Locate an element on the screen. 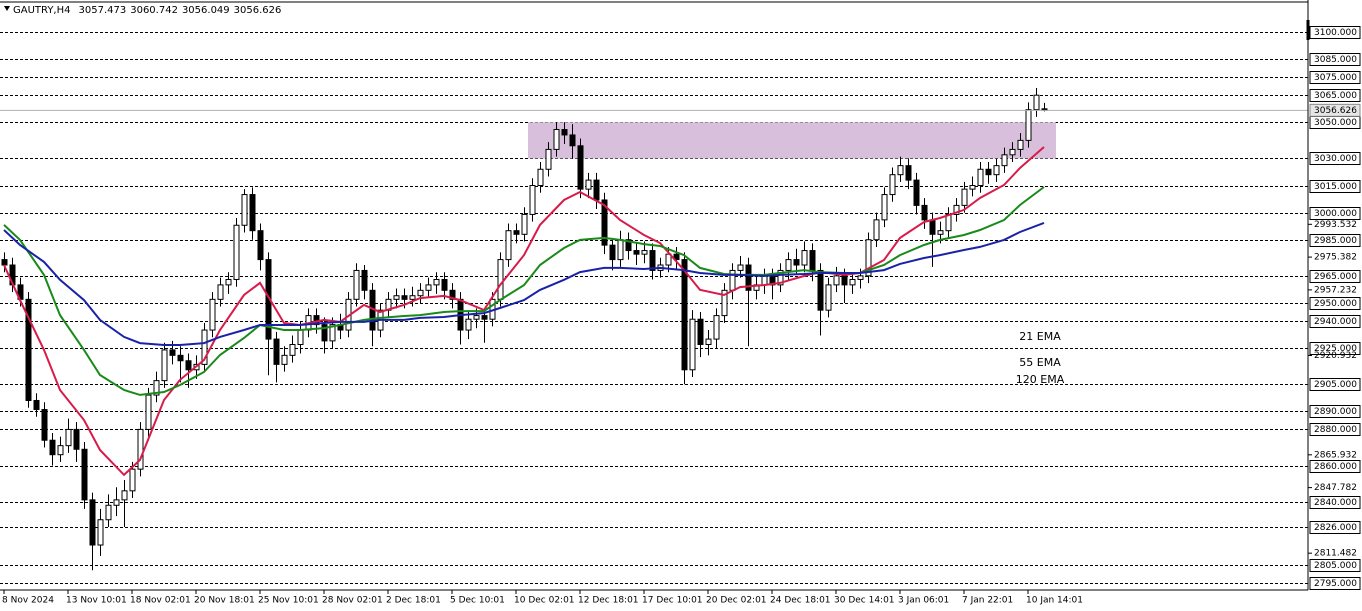 Image resolution: width=1362 pixels, height=611 pixels. level-label: 2840.000 is located at coordinates (1335, 503).